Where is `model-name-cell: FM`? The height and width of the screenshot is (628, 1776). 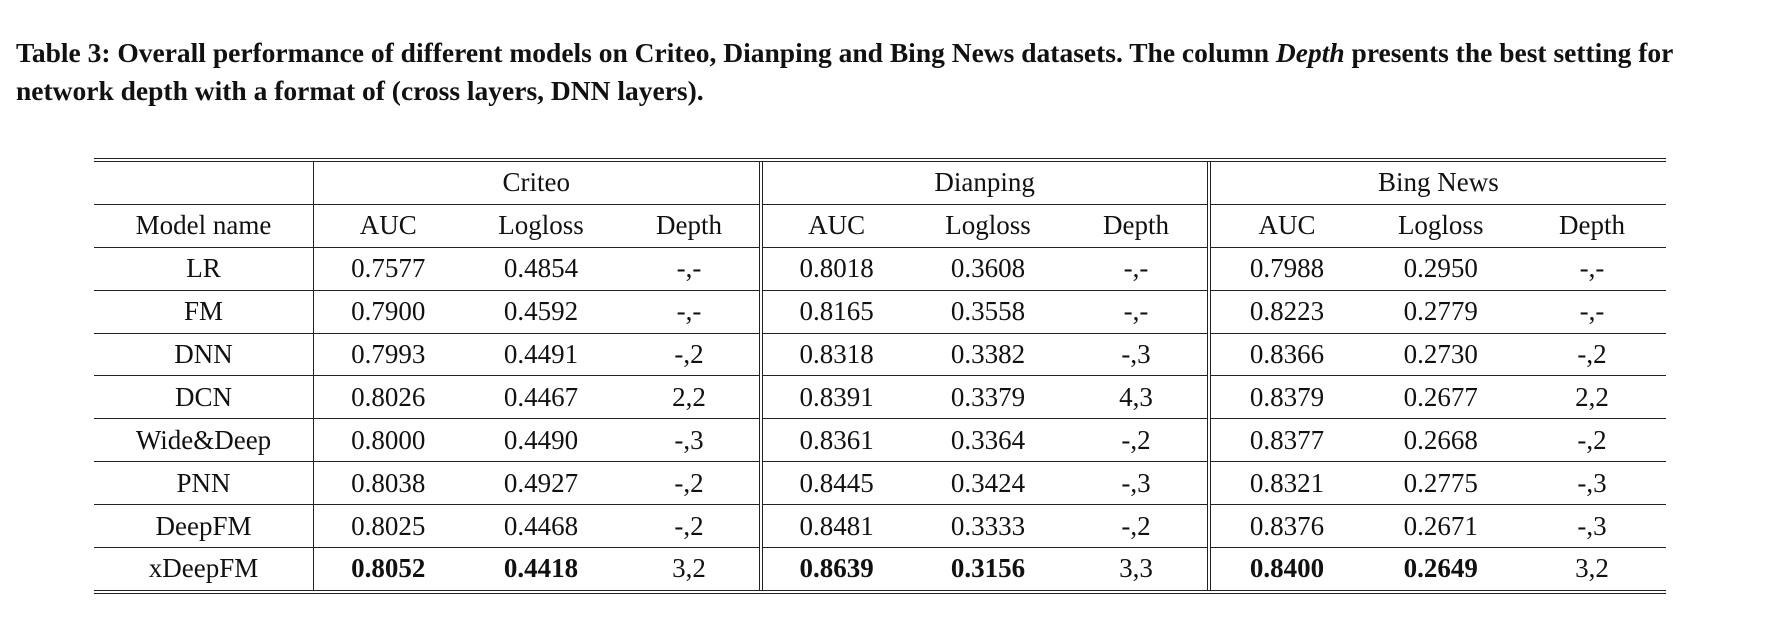 model-name-cell: FM is located at coordinates (204, 312).